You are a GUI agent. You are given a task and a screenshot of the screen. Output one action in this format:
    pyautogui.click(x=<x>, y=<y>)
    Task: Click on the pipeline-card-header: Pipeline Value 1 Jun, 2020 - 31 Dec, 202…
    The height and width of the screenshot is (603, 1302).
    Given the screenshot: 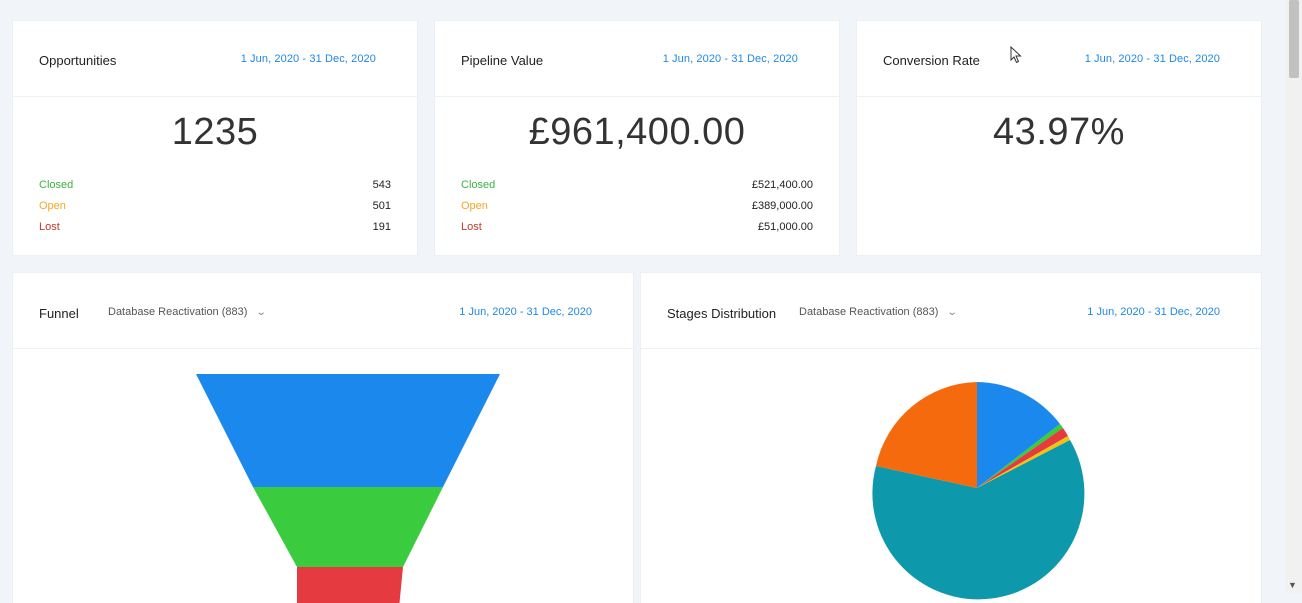 What is the action you would take?
    pyautogui.click(x=637, y=59)
    